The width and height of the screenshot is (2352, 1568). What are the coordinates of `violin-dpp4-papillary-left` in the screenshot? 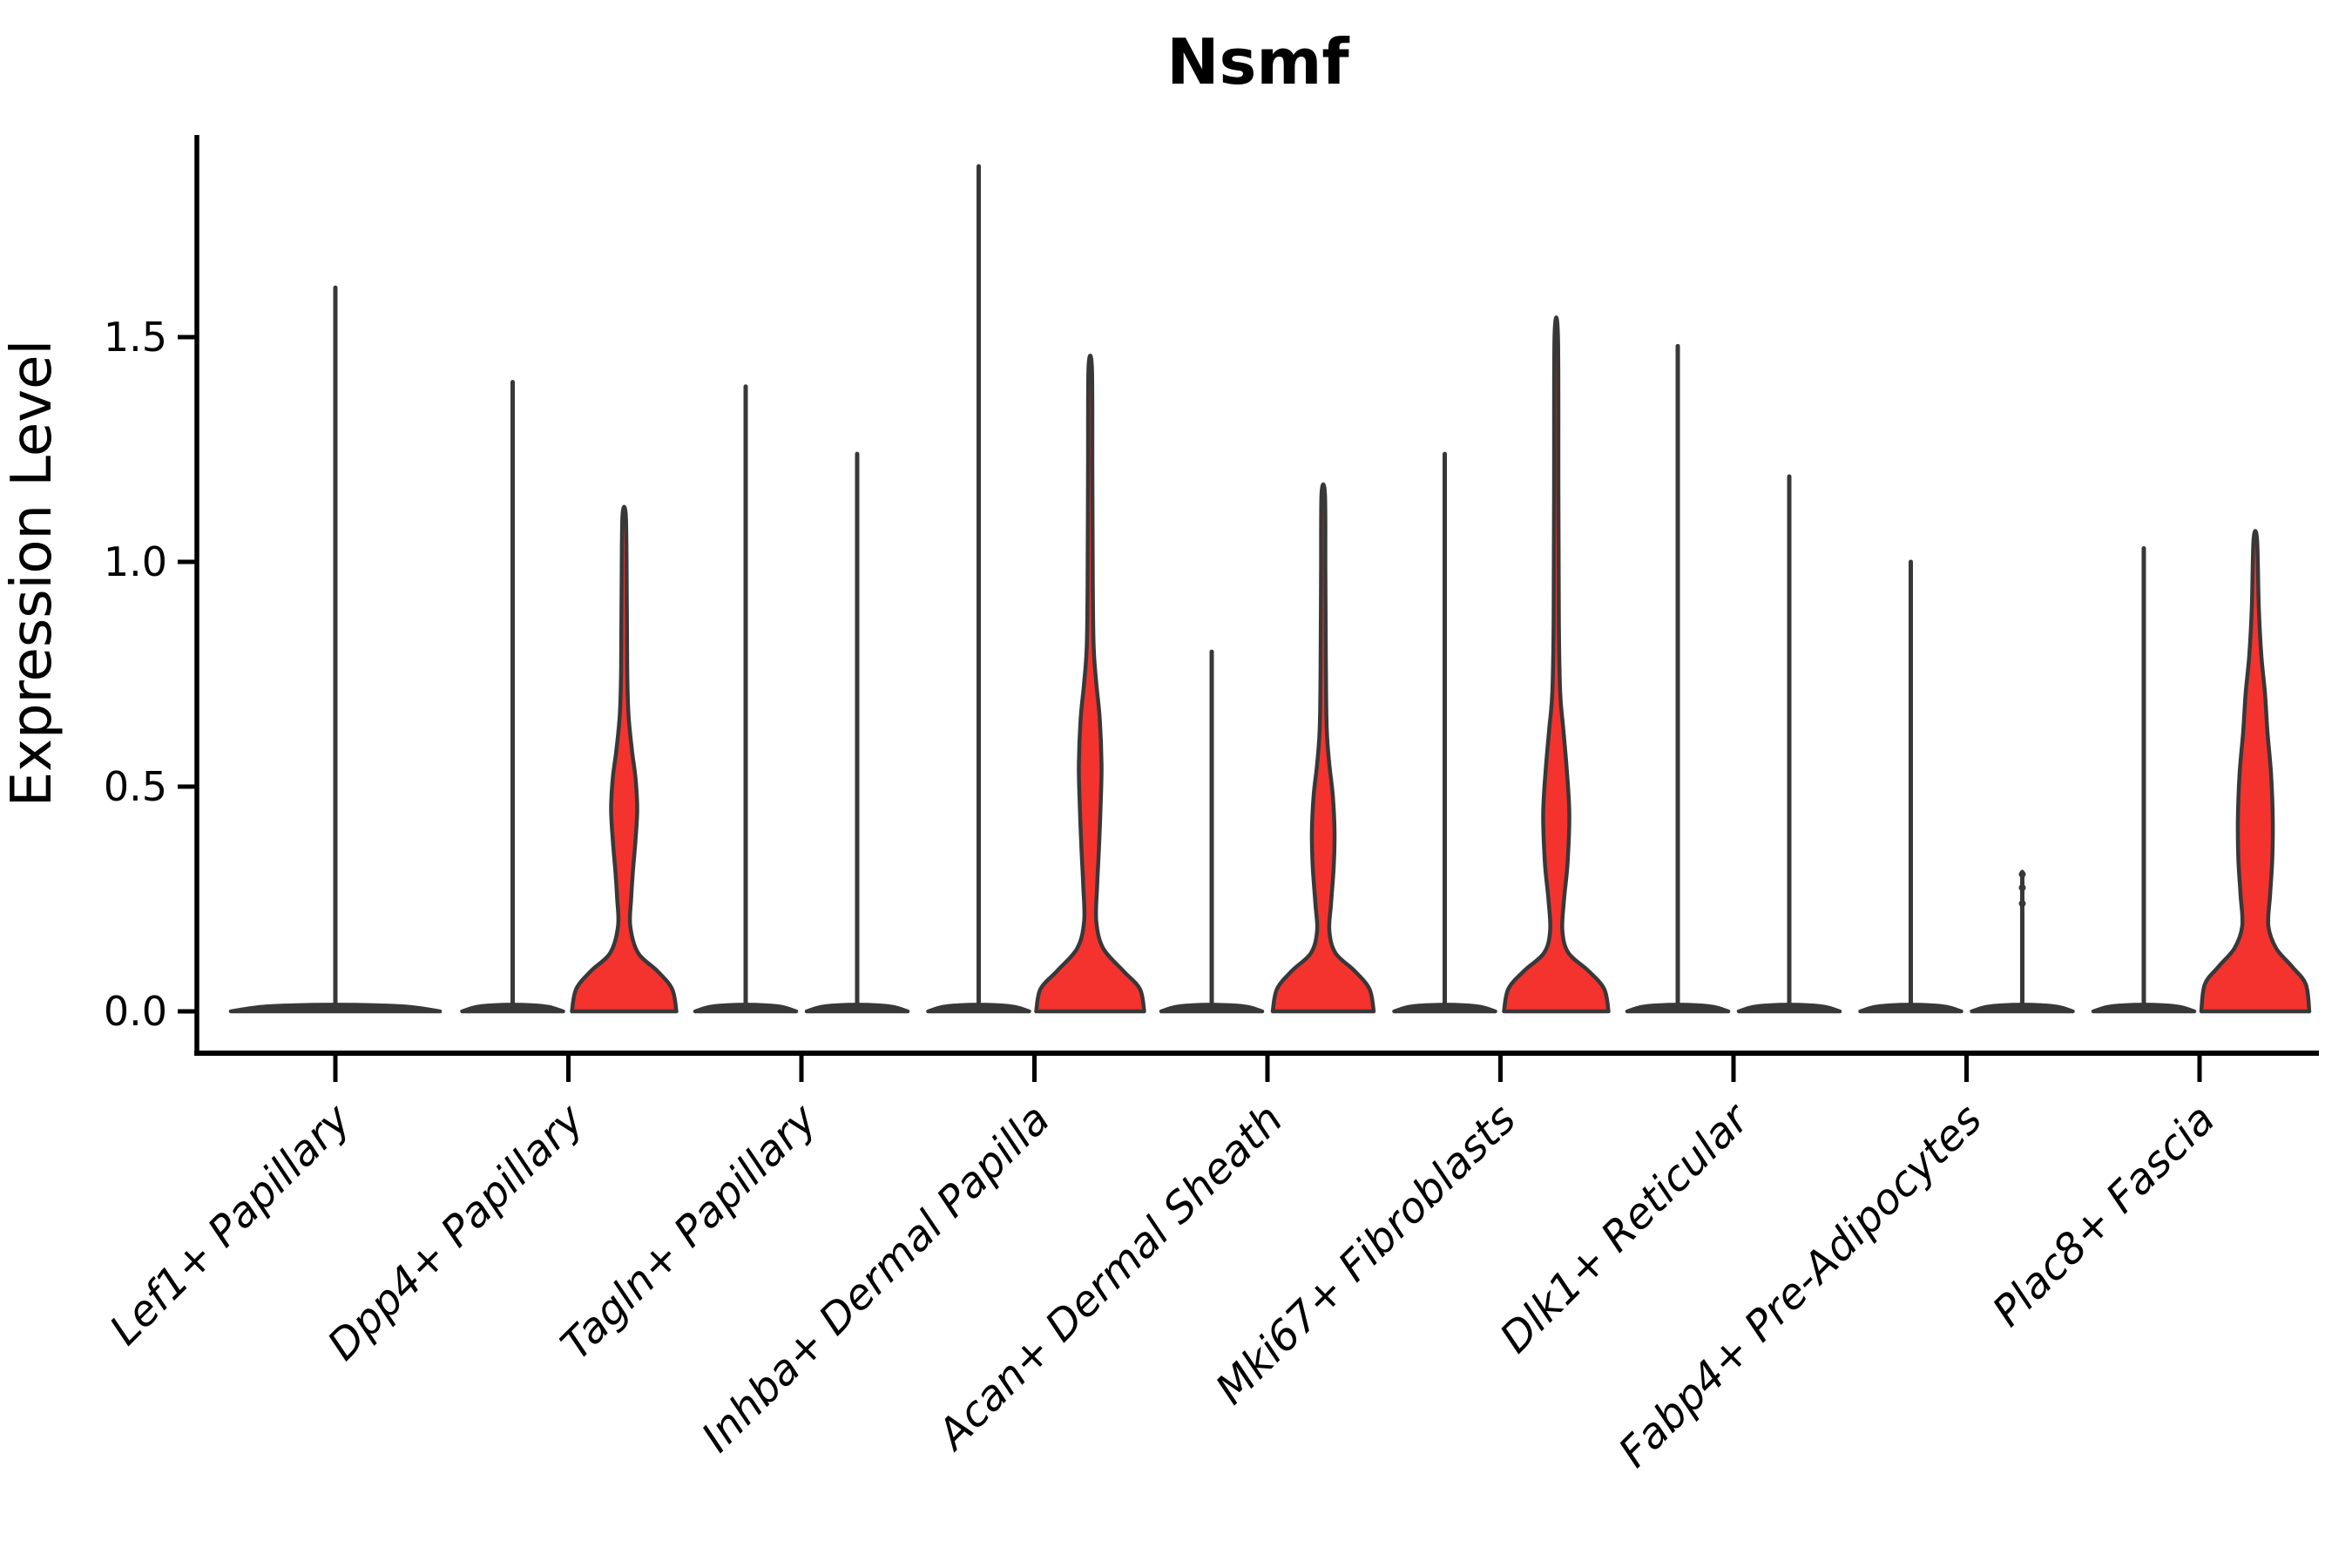 It's located at (512, 697).